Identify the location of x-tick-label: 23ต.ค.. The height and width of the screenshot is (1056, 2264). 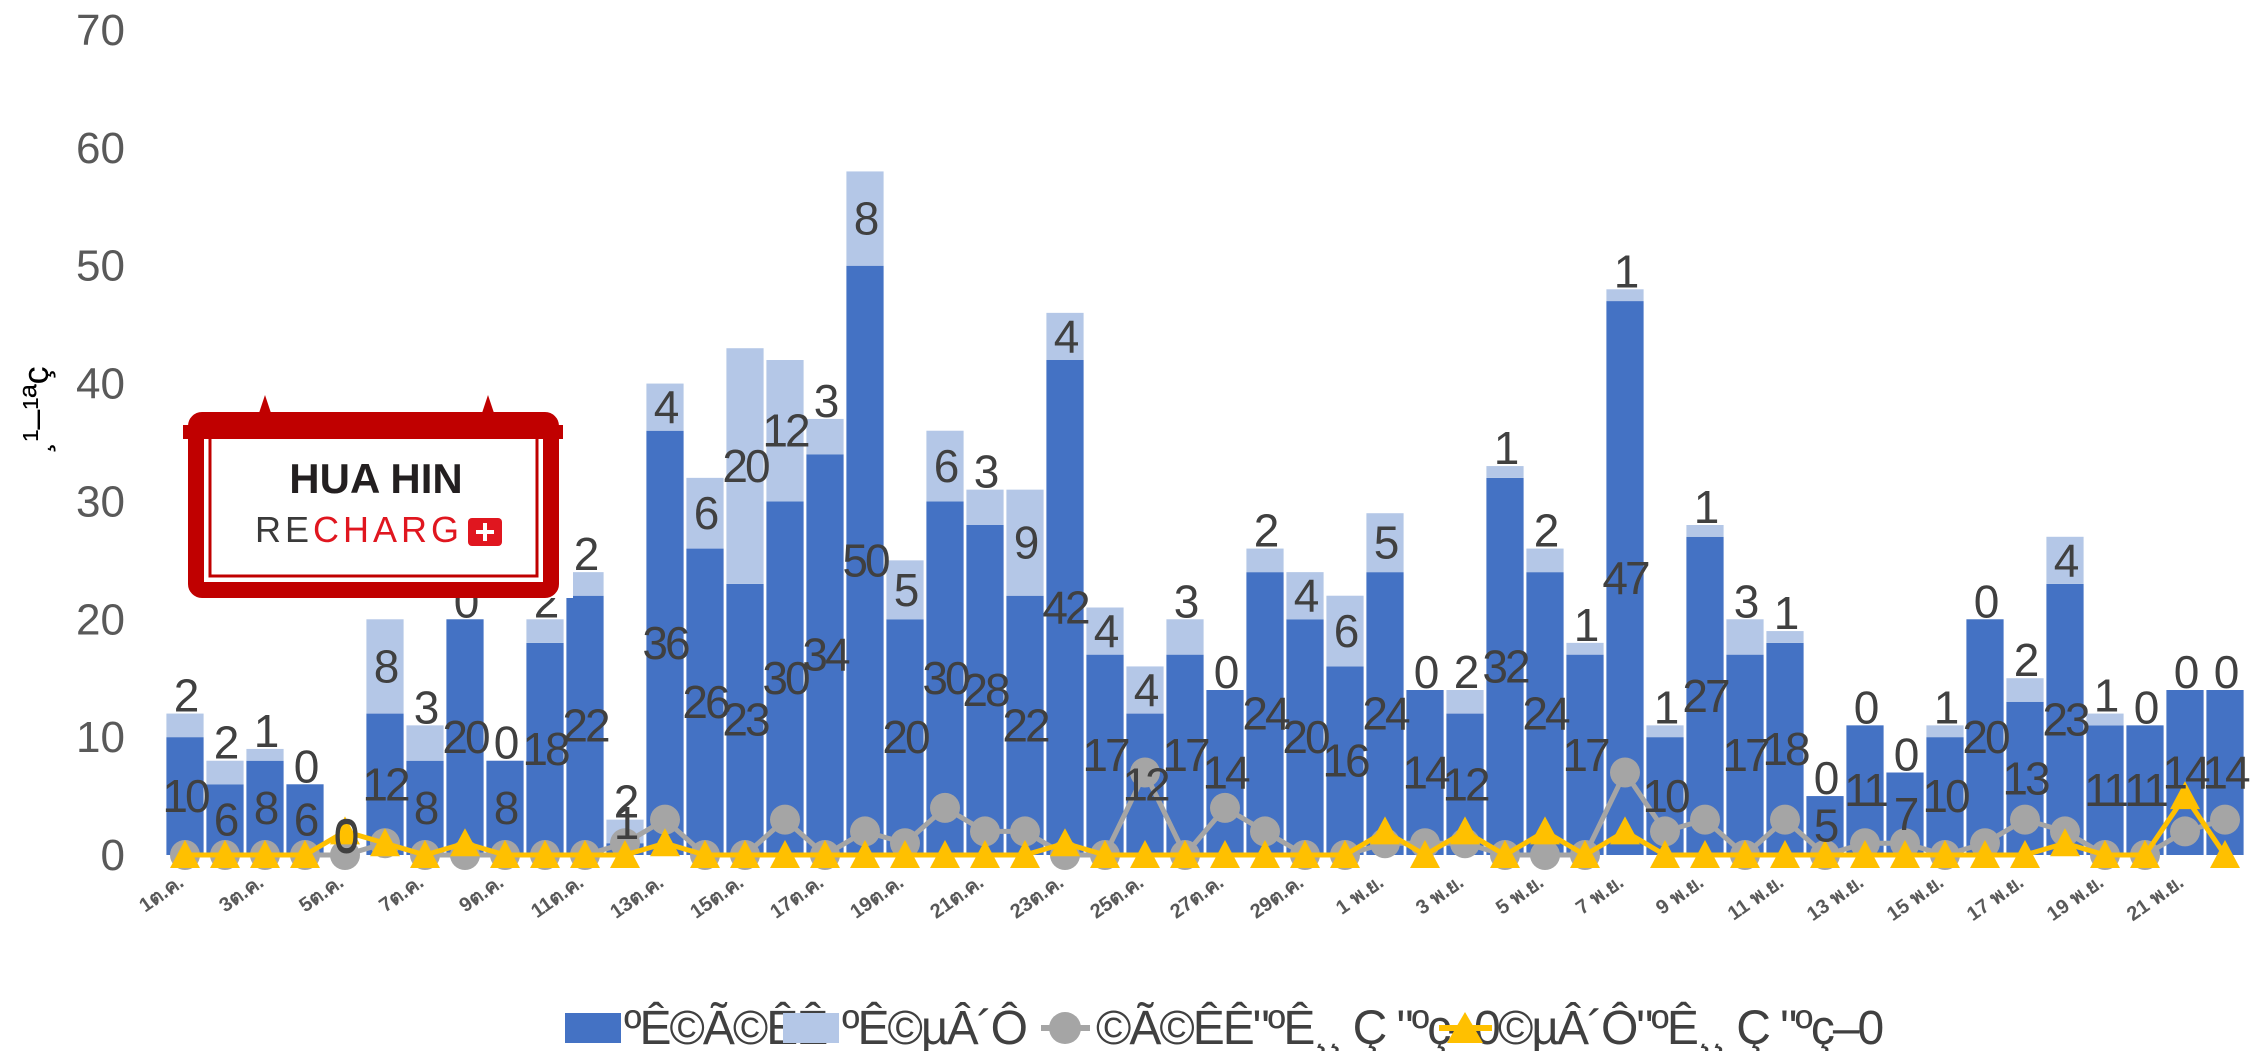
(1037, 897).